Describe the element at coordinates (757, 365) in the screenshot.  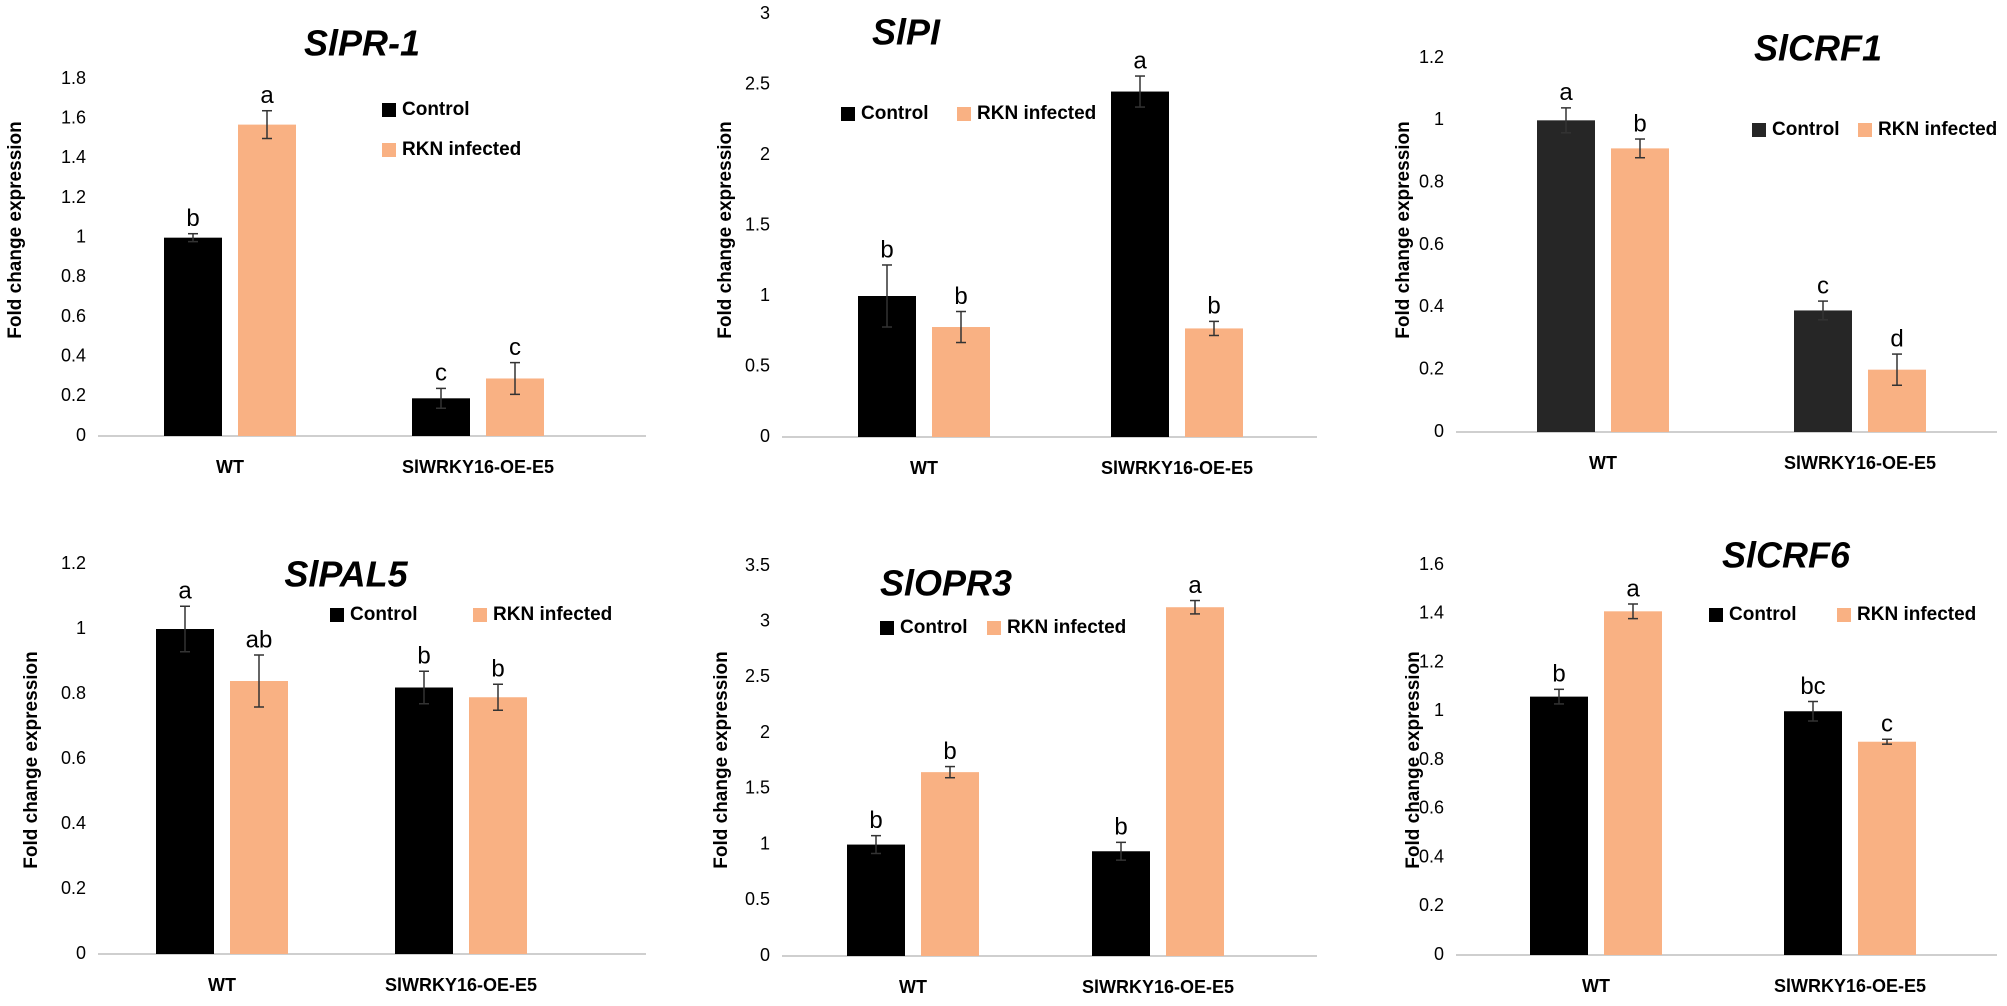
I see `y-tick-label: 0.5` at that location.